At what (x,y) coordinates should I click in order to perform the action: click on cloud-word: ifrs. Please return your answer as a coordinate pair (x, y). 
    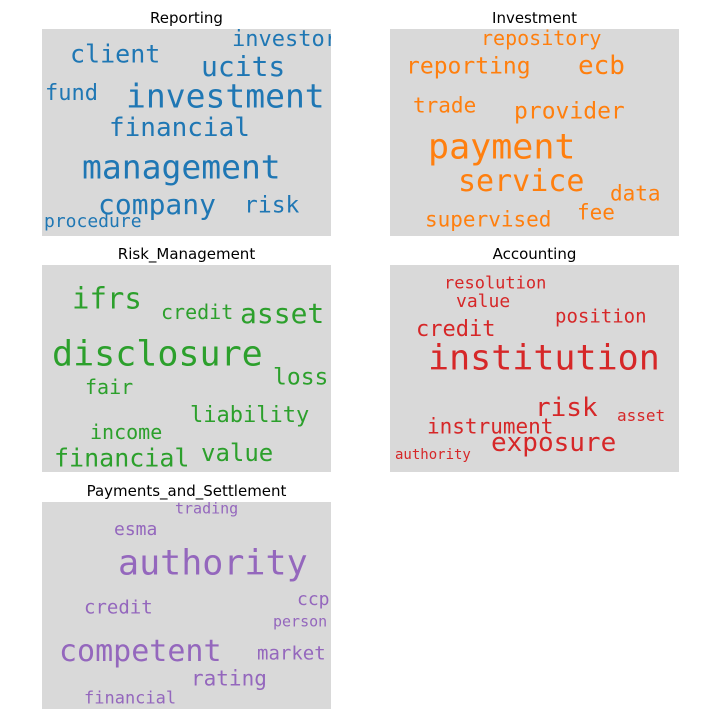
    Looking at the image, I should click on (107, 298).